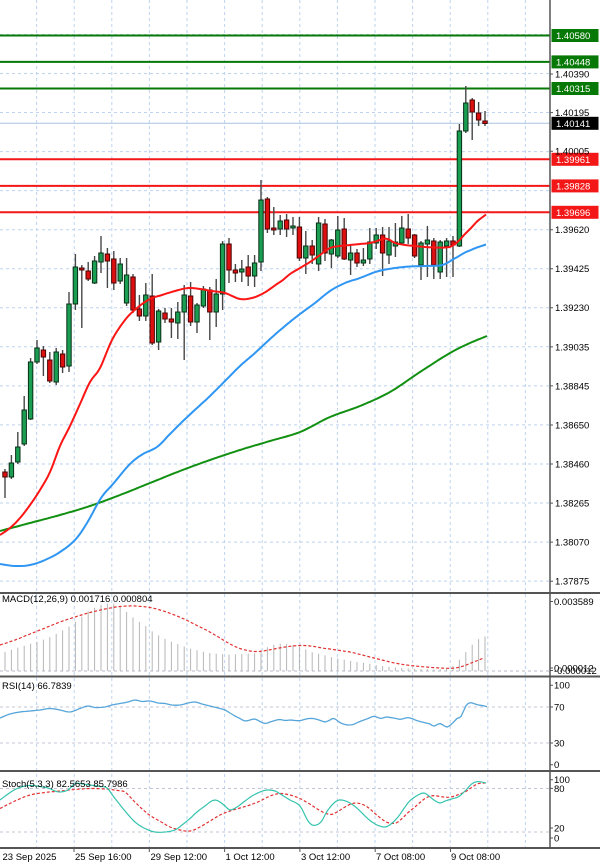 The image size is (600, 865). Describe the element at coordinates (572, 152) in the screenshot. I see `svg-text: 1.40005` at that location.